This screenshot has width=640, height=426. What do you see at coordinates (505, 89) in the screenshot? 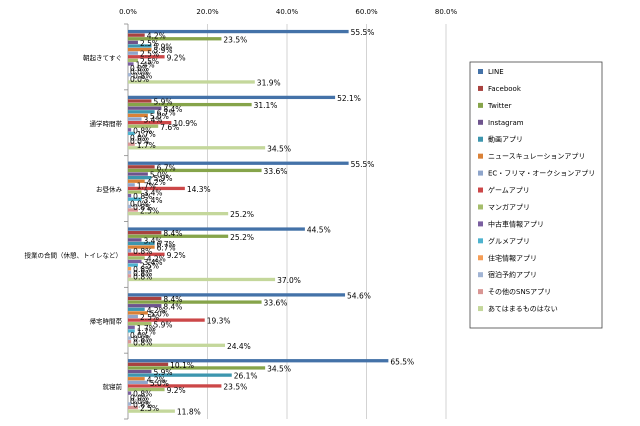
I see `legend-entry: Facebook` at bounding box center [505, 89].